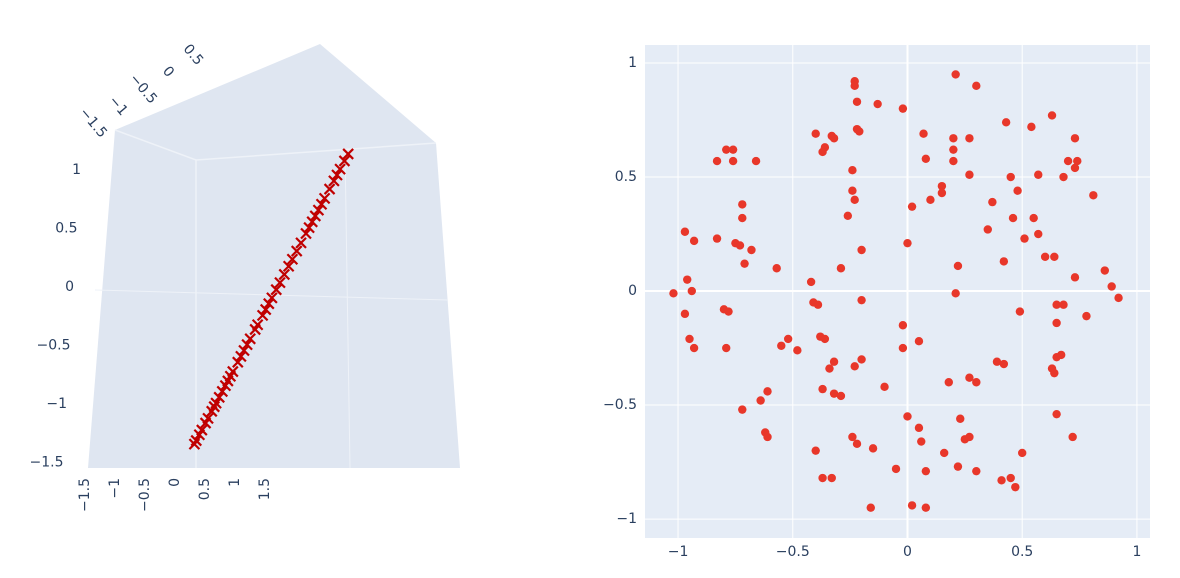  I want to click on x-tick-label: −0.5, so click(793, 552).